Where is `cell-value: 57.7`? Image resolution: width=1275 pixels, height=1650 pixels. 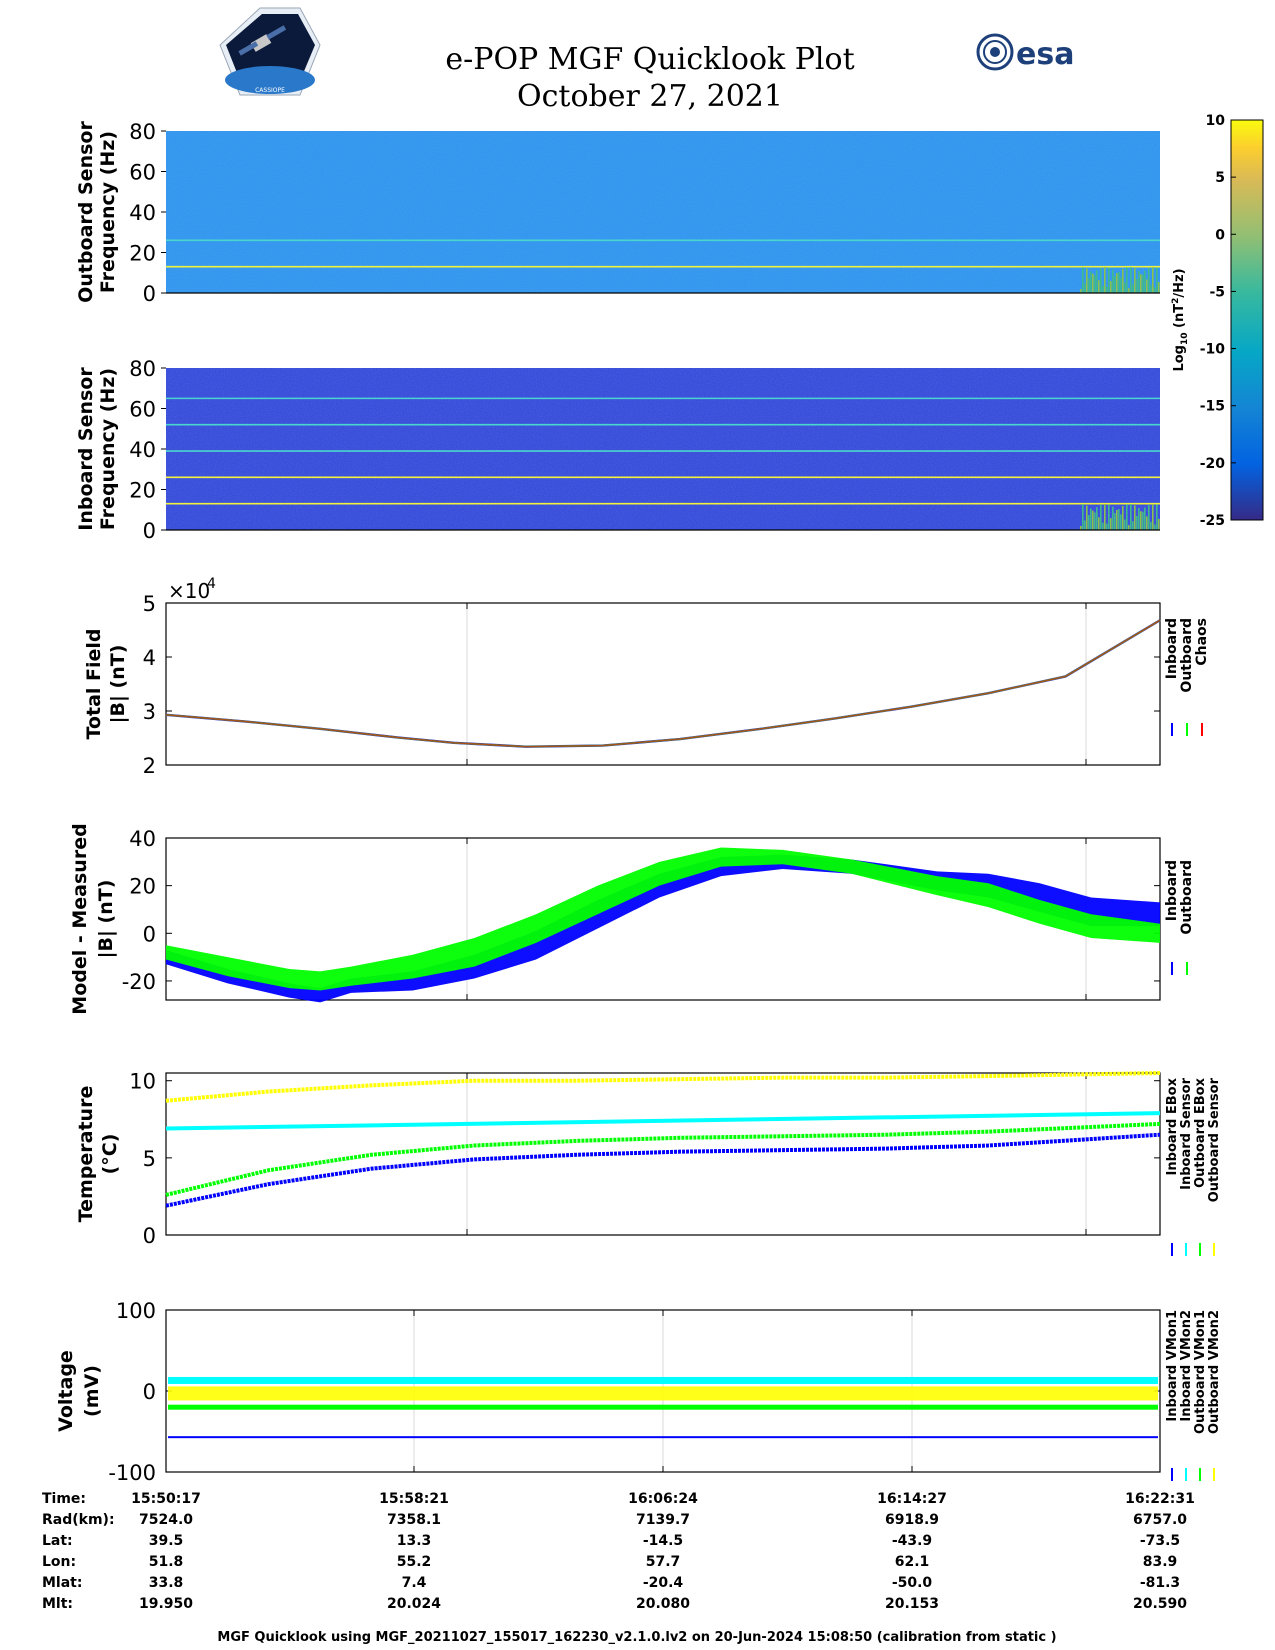 cell-value: 57.7 is located at coordinates (663, 1562).